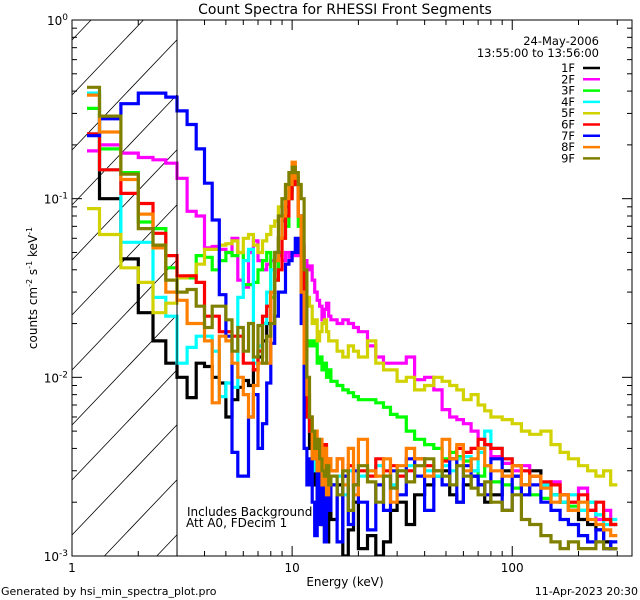 The width and height of the screenshot is (640, 600). I want to click on x-tick-label: 100, so click(512, 568).